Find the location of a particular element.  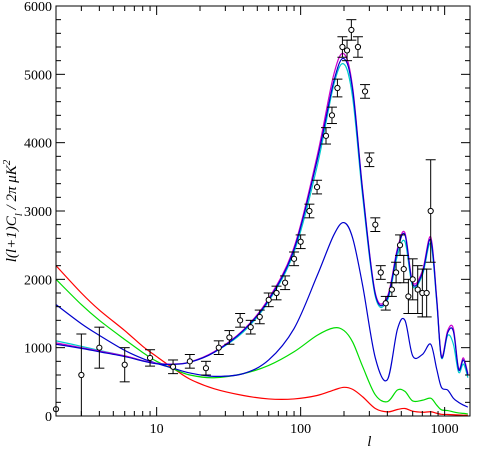

x-tick-label: 100 is located at coordinates (300, 429).